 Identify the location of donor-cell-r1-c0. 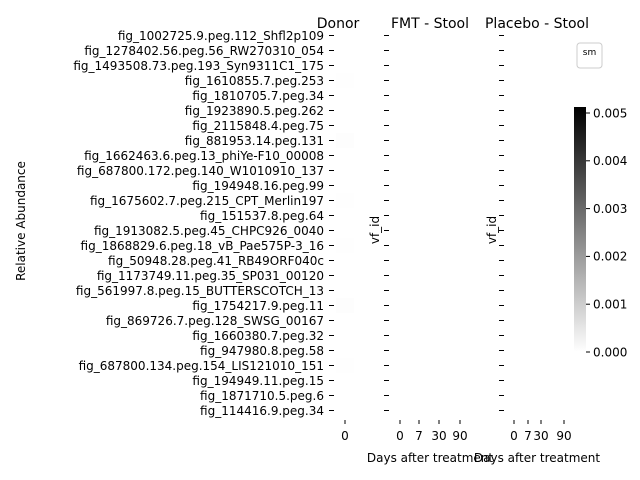
(345, 50).